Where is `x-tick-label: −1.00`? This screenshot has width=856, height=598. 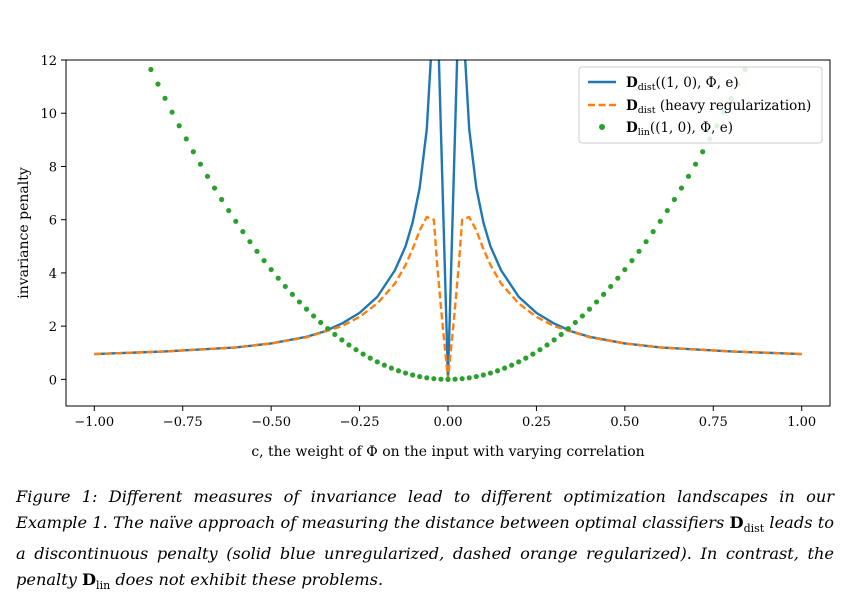
x-tick-label: −1.00 is located at coordinates (94, 422).